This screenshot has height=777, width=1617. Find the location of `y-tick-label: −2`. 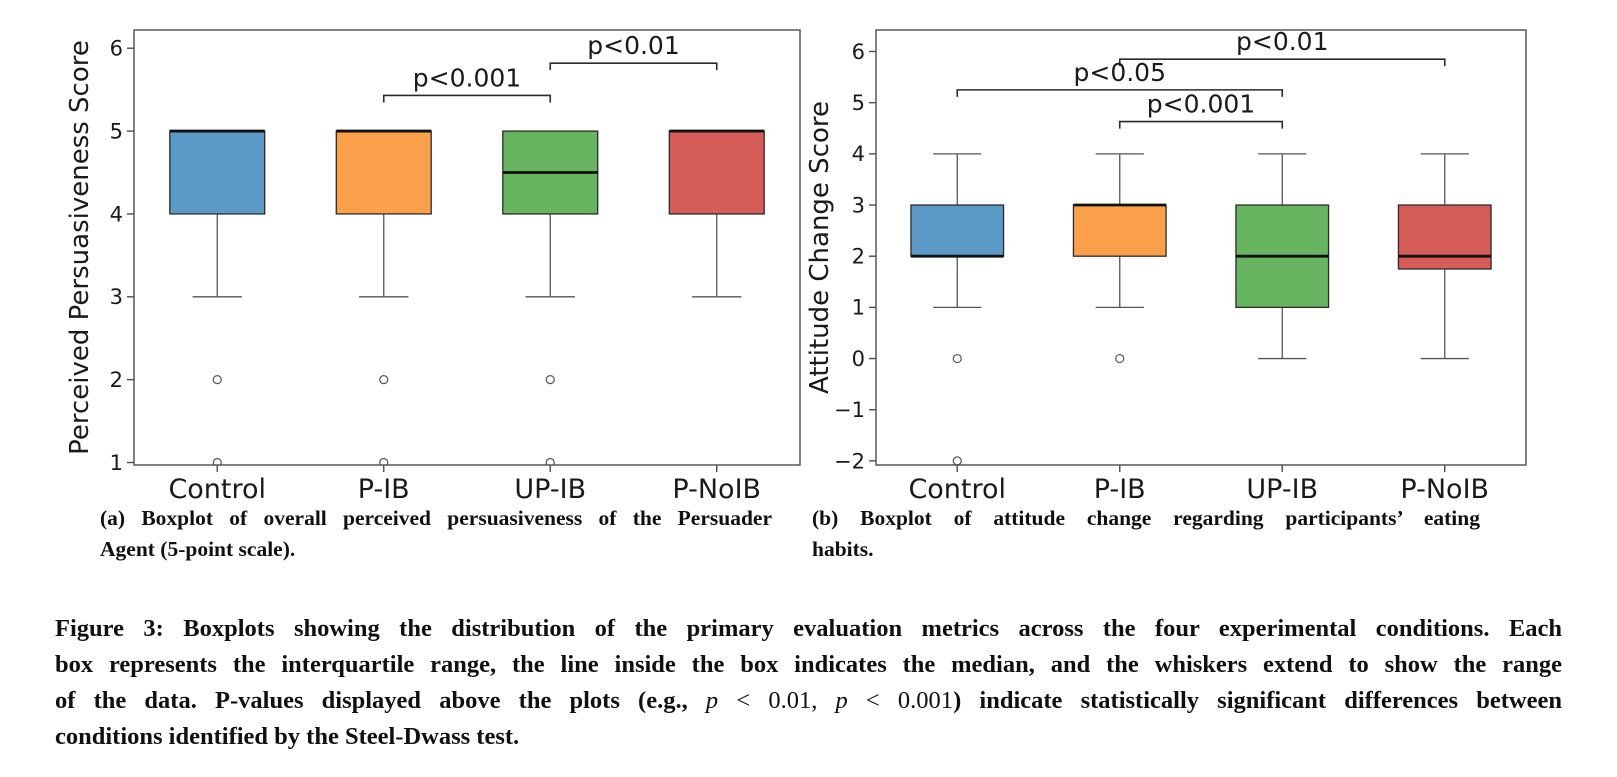

y-tick-label: −2 is located at coordinates (849, 461).